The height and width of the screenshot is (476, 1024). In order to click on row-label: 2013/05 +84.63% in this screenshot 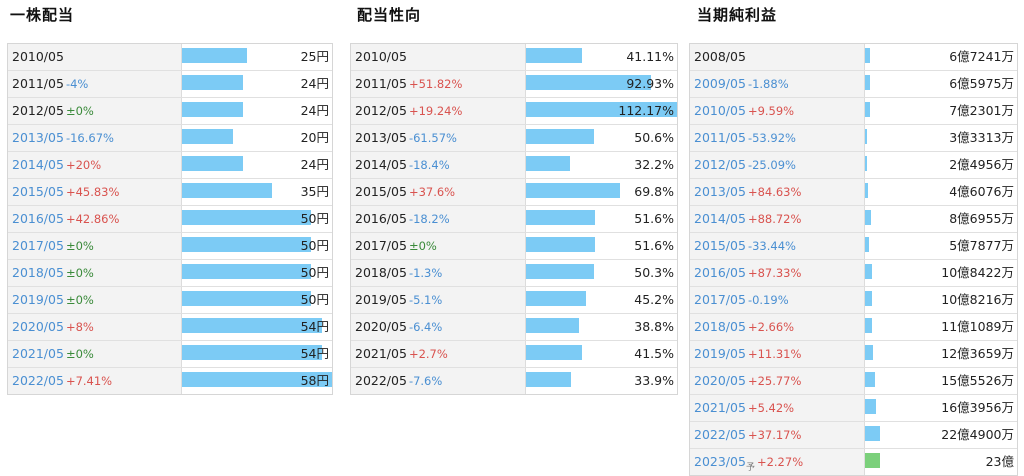, I will do `click(777, 192)`.